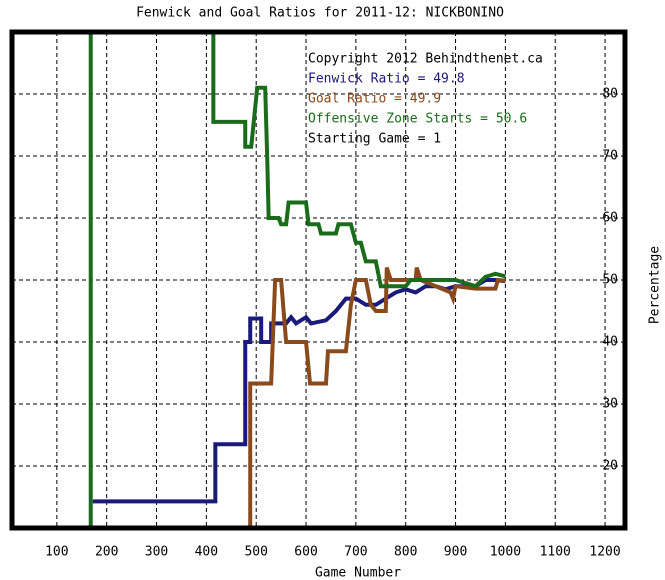 This screenshot has height=580, width=665. What do you see at coordinates (604, 552) in the screenshot?
I see `x-tick-label: 1200` at bounding box center [604, 552].